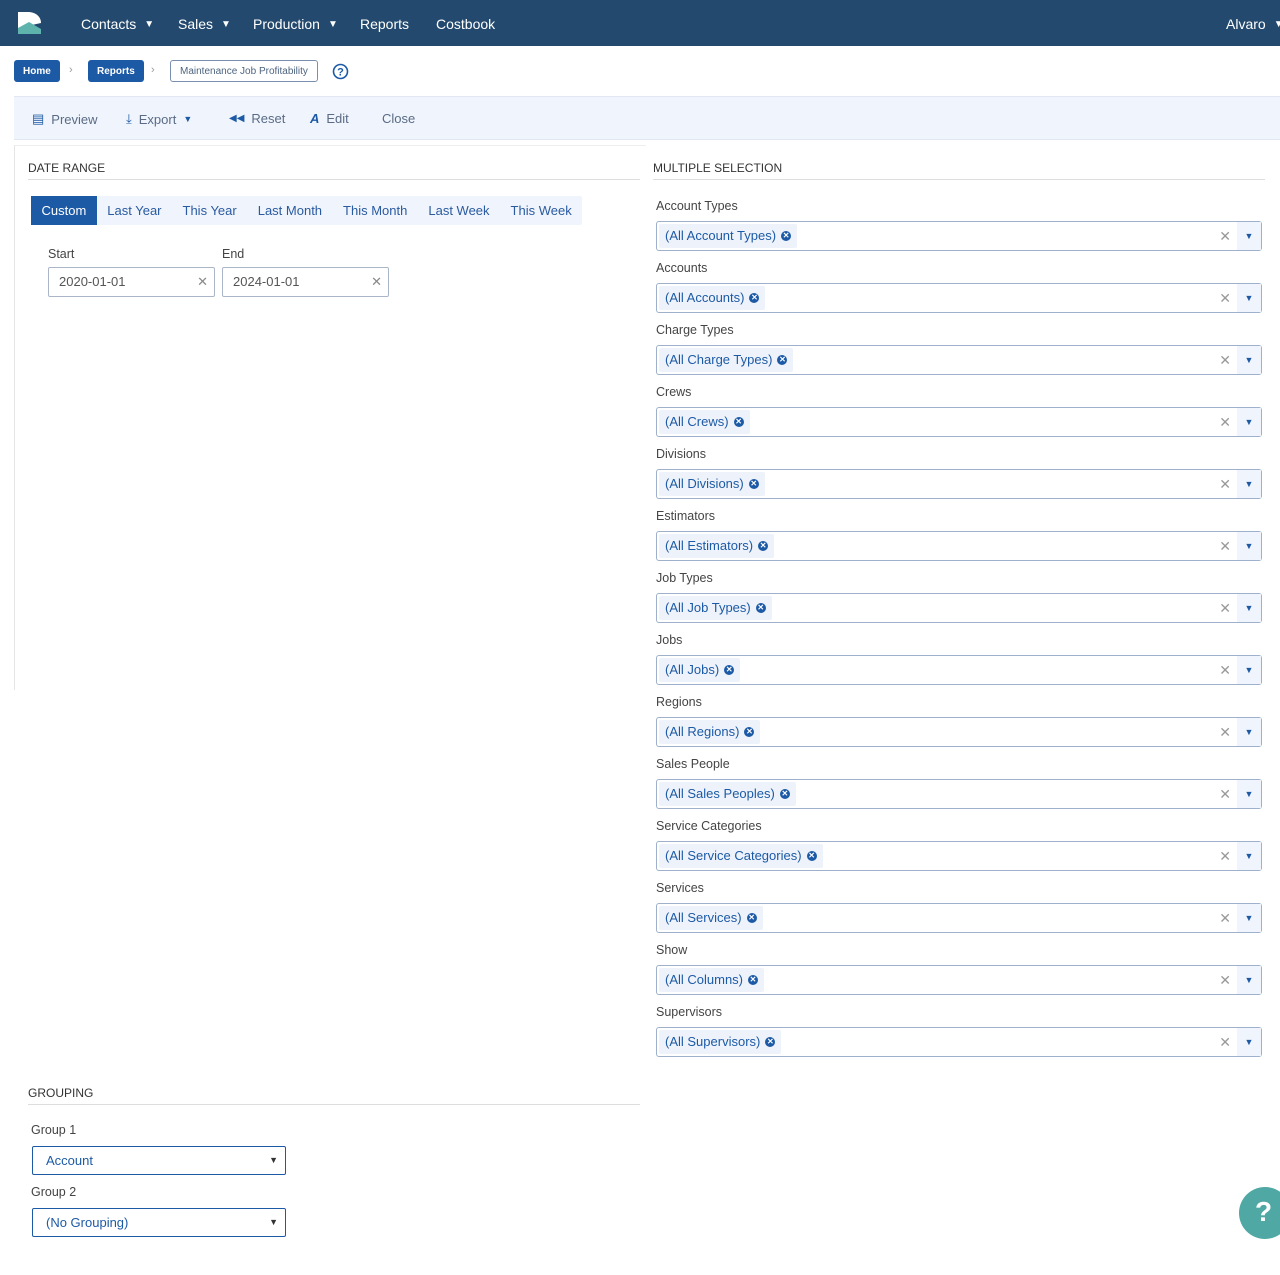 The image size is (1280, 1275). Describe the element at coordinates (159, 1160) in the screenshot. I see `group1-select: Account ▼` at that location.